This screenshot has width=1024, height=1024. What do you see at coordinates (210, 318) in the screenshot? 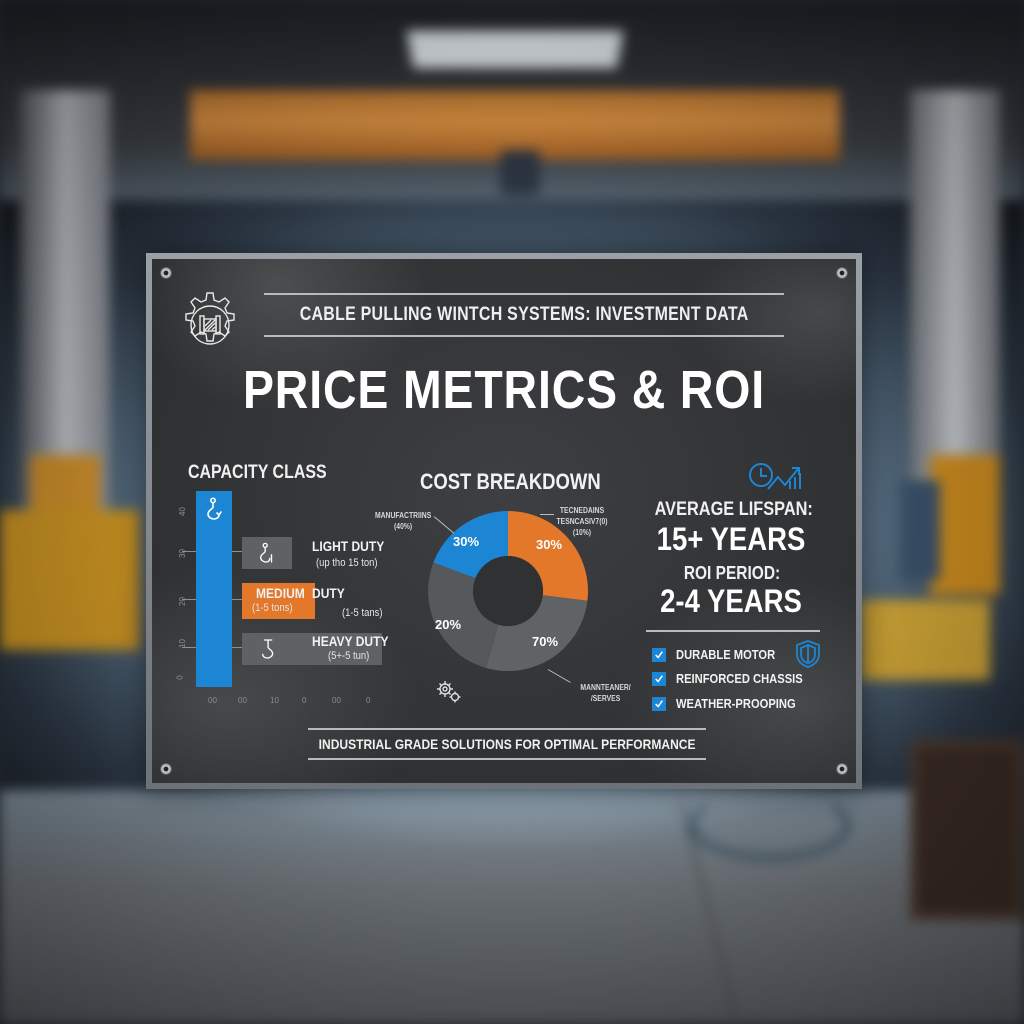
I see `gear-winch-spool-icon` at bounding box center [210, 318].